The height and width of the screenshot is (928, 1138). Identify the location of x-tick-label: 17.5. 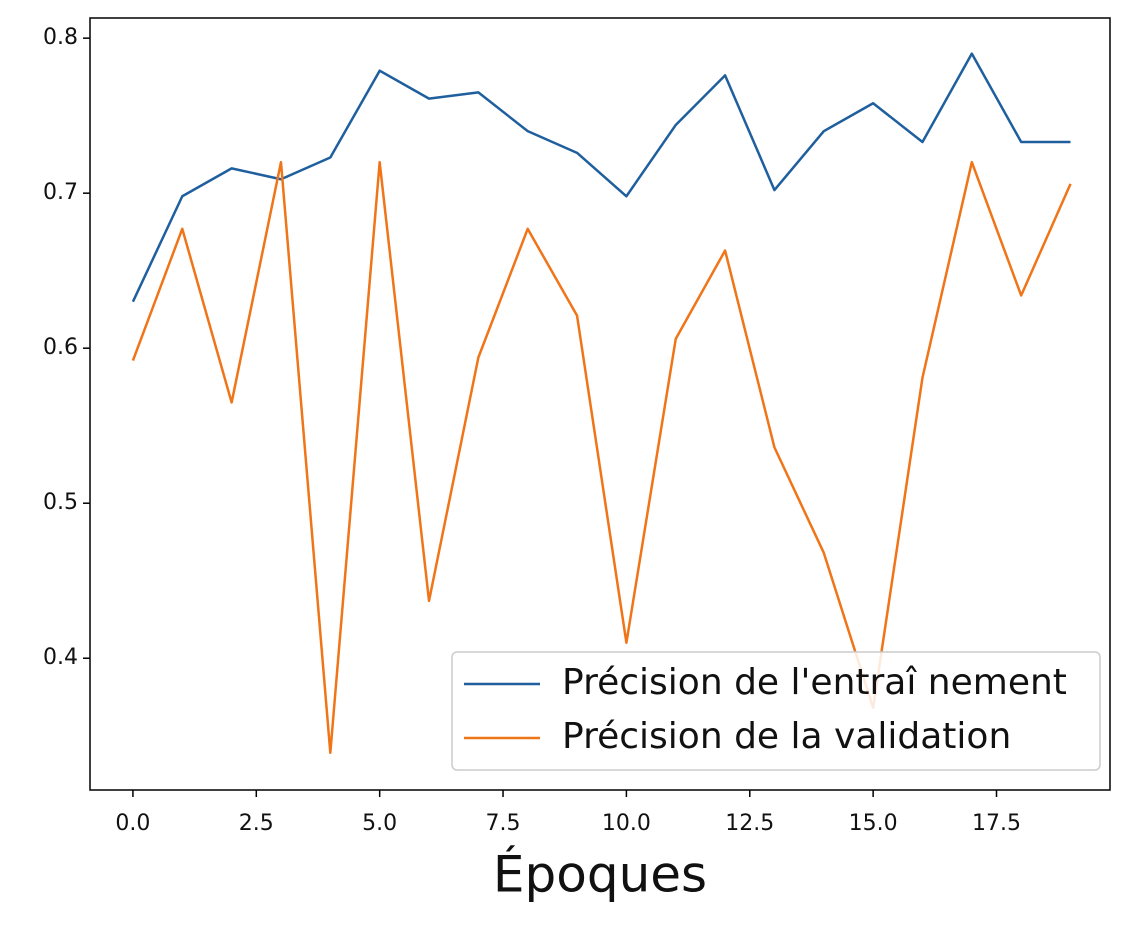
(996, 823).